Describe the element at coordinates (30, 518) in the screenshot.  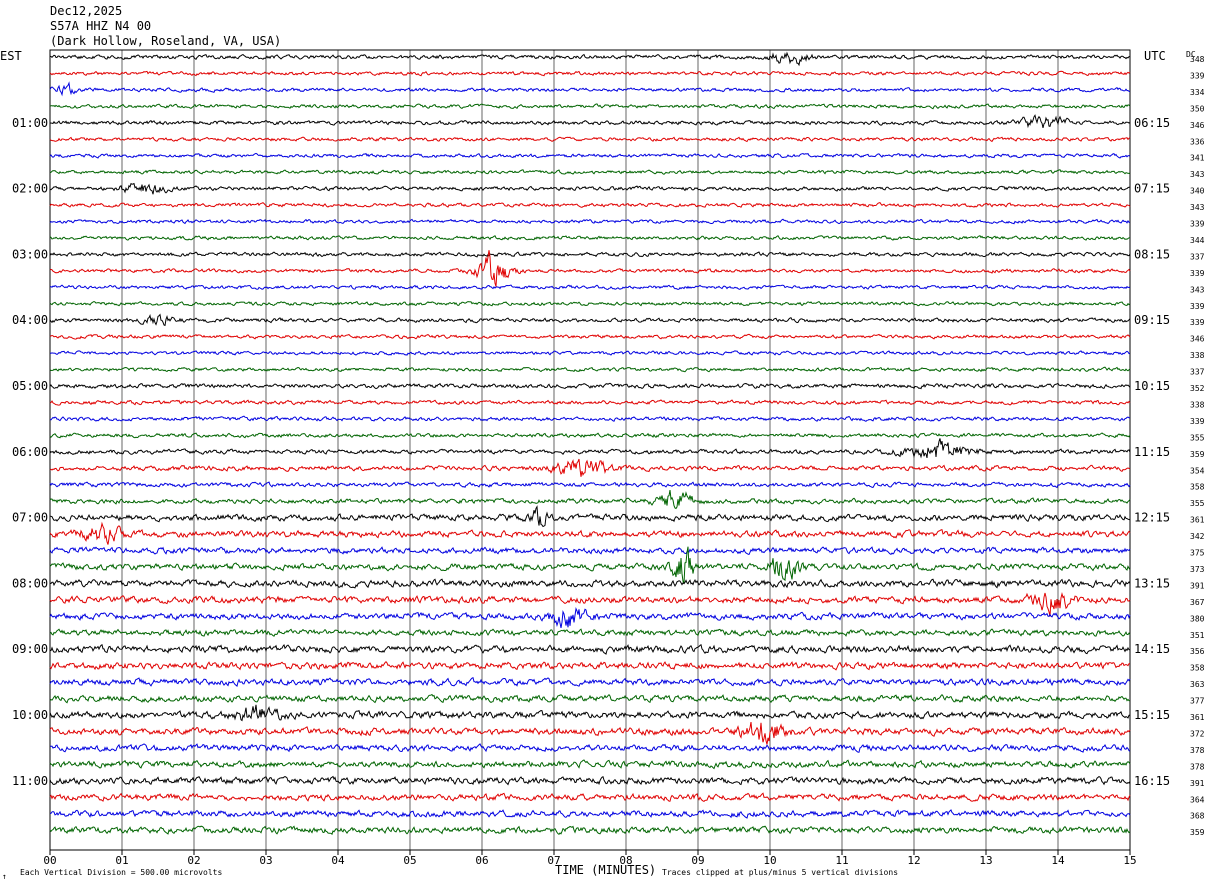
I see `est-time-label: 07:00` at that location.